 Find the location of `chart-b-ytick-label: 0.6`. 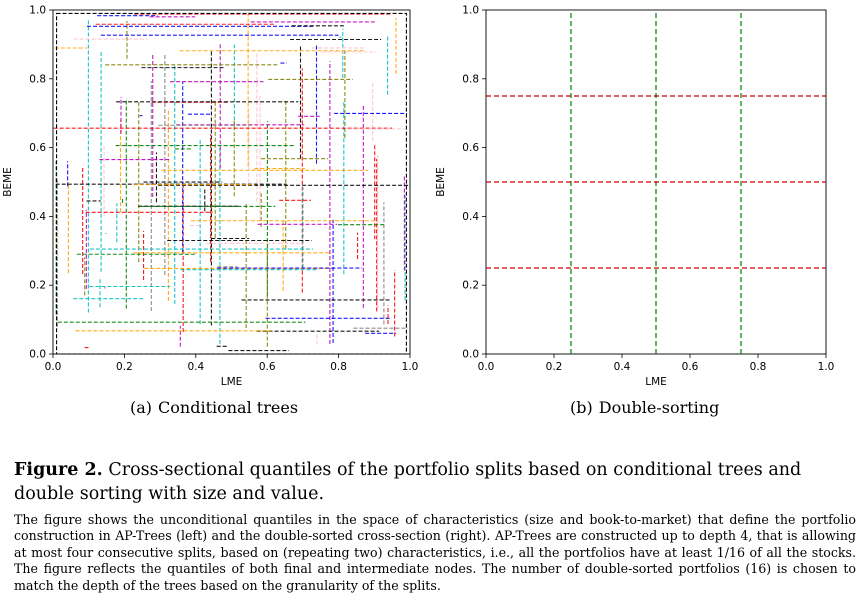

chart-b-ytick-label: 0.6 is located at coordinates (470, 148).